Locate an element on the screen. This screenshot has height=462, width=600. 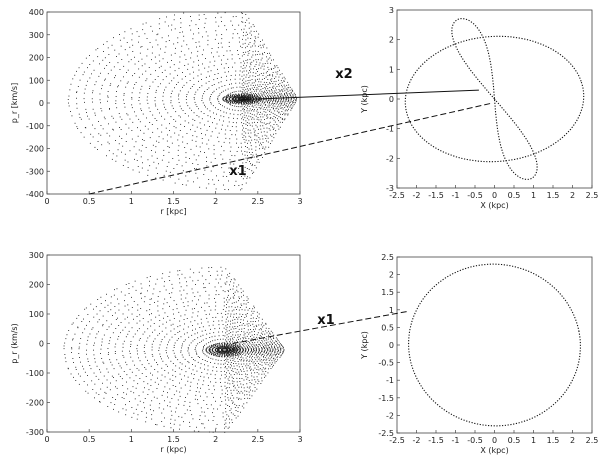
orbit-top-ytick-label-5: 2 is located at coordinates (391, 40).